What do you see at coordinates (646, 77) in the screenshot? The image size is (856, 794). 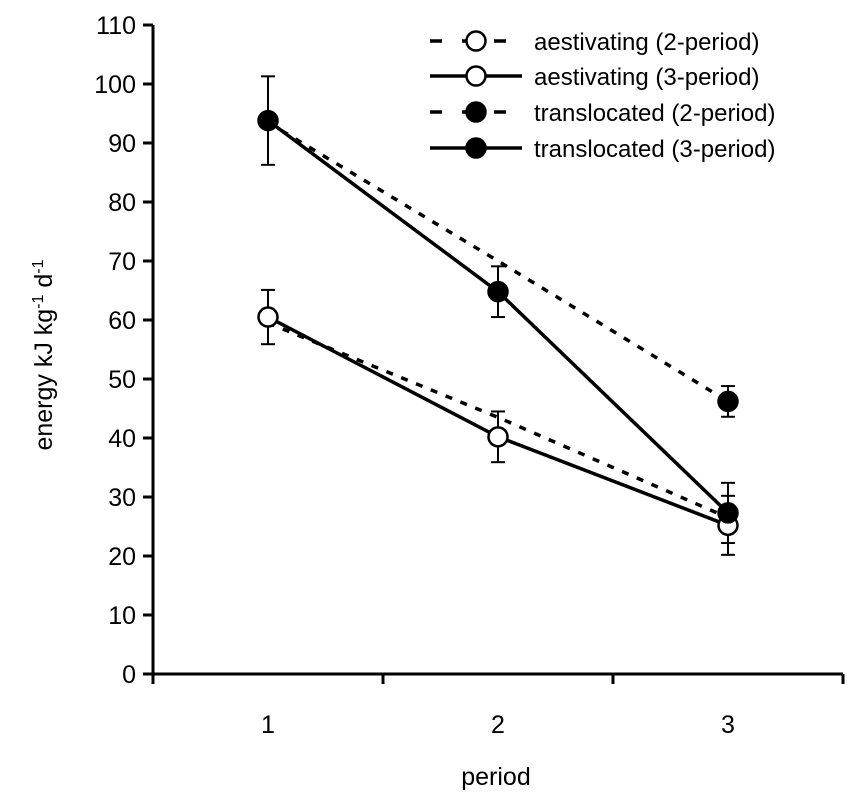 I see `legend-label-1: aestivating (3-period)` at bounding box center [646, 77].